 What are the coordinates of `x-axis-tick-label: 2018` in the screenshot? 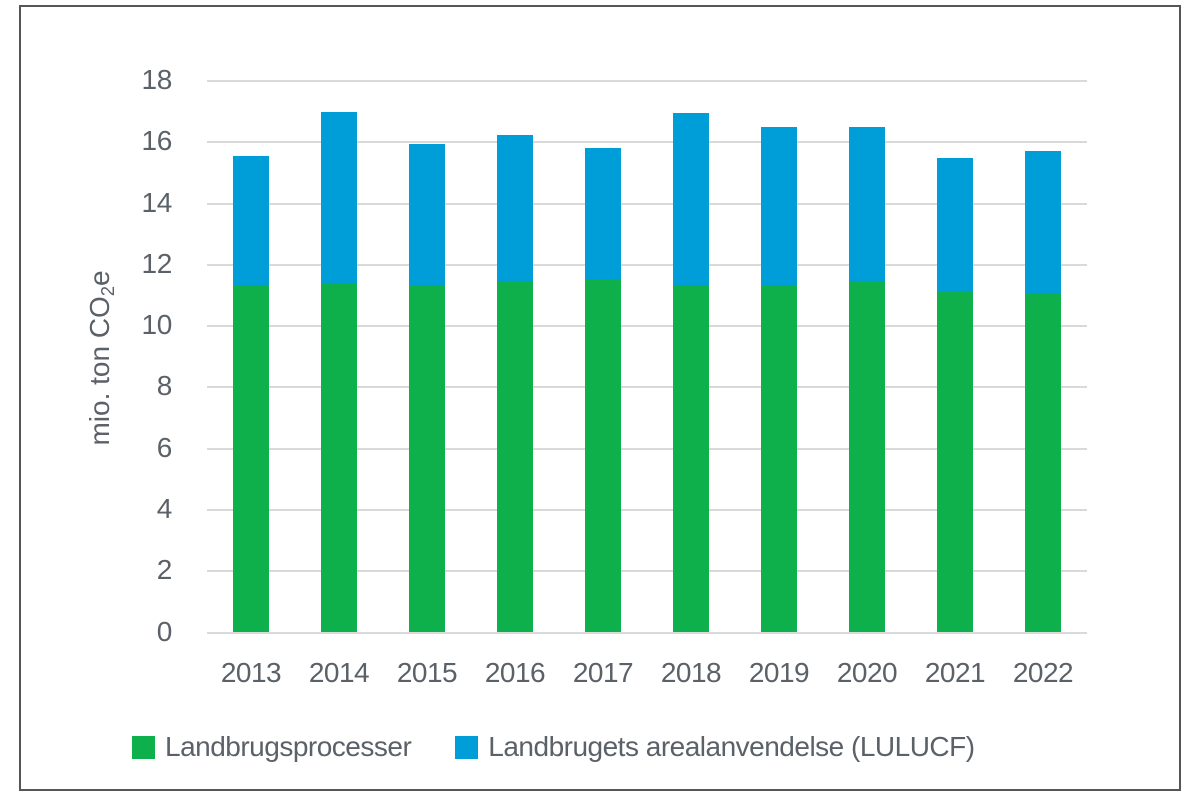 It's located at (691, 672).